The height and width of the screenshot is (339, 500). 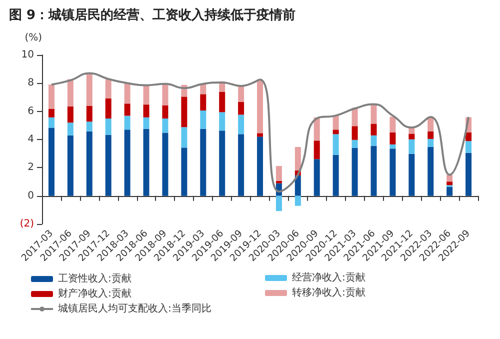 I want to click on y-tick-label: 0, so click(x=31, y=196).